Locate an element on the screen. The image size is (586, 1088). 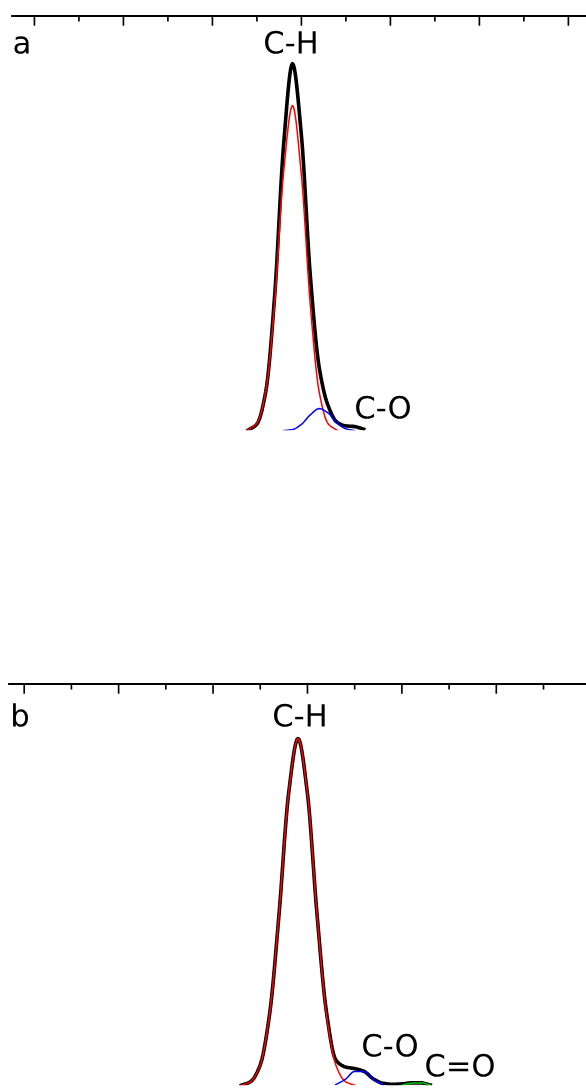
text: a is located at coordinates (21, 45).